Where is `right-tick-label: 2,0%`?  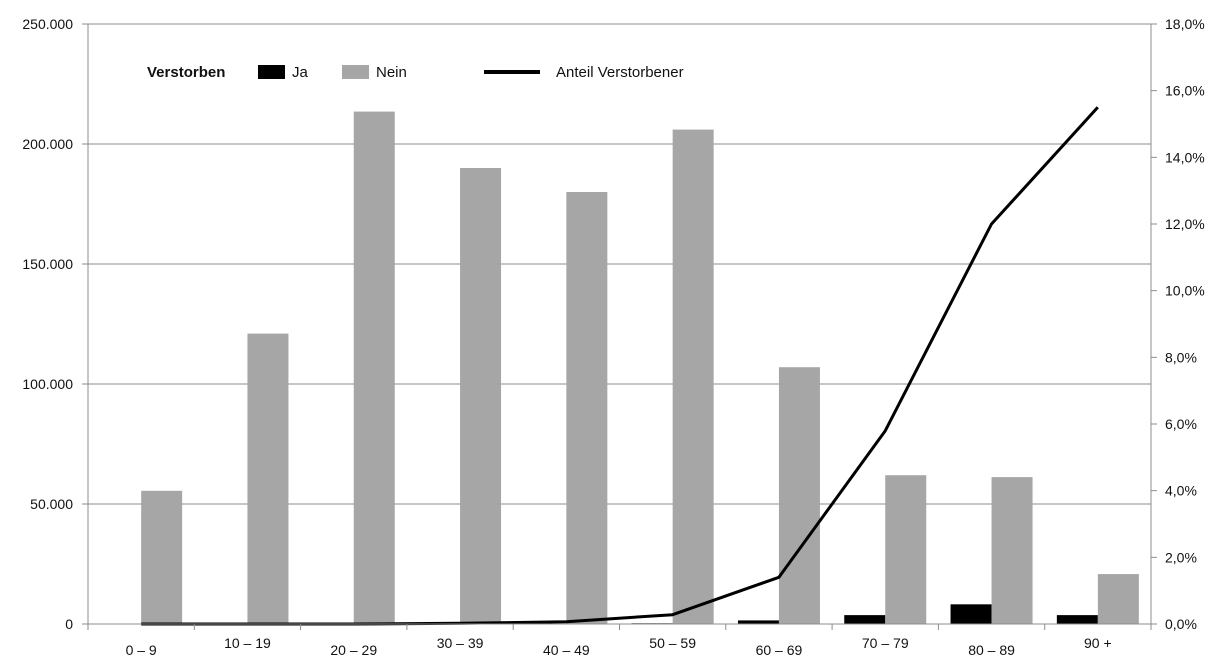
right-tick-label: 2,0% is located at coordinates (1181, 557).